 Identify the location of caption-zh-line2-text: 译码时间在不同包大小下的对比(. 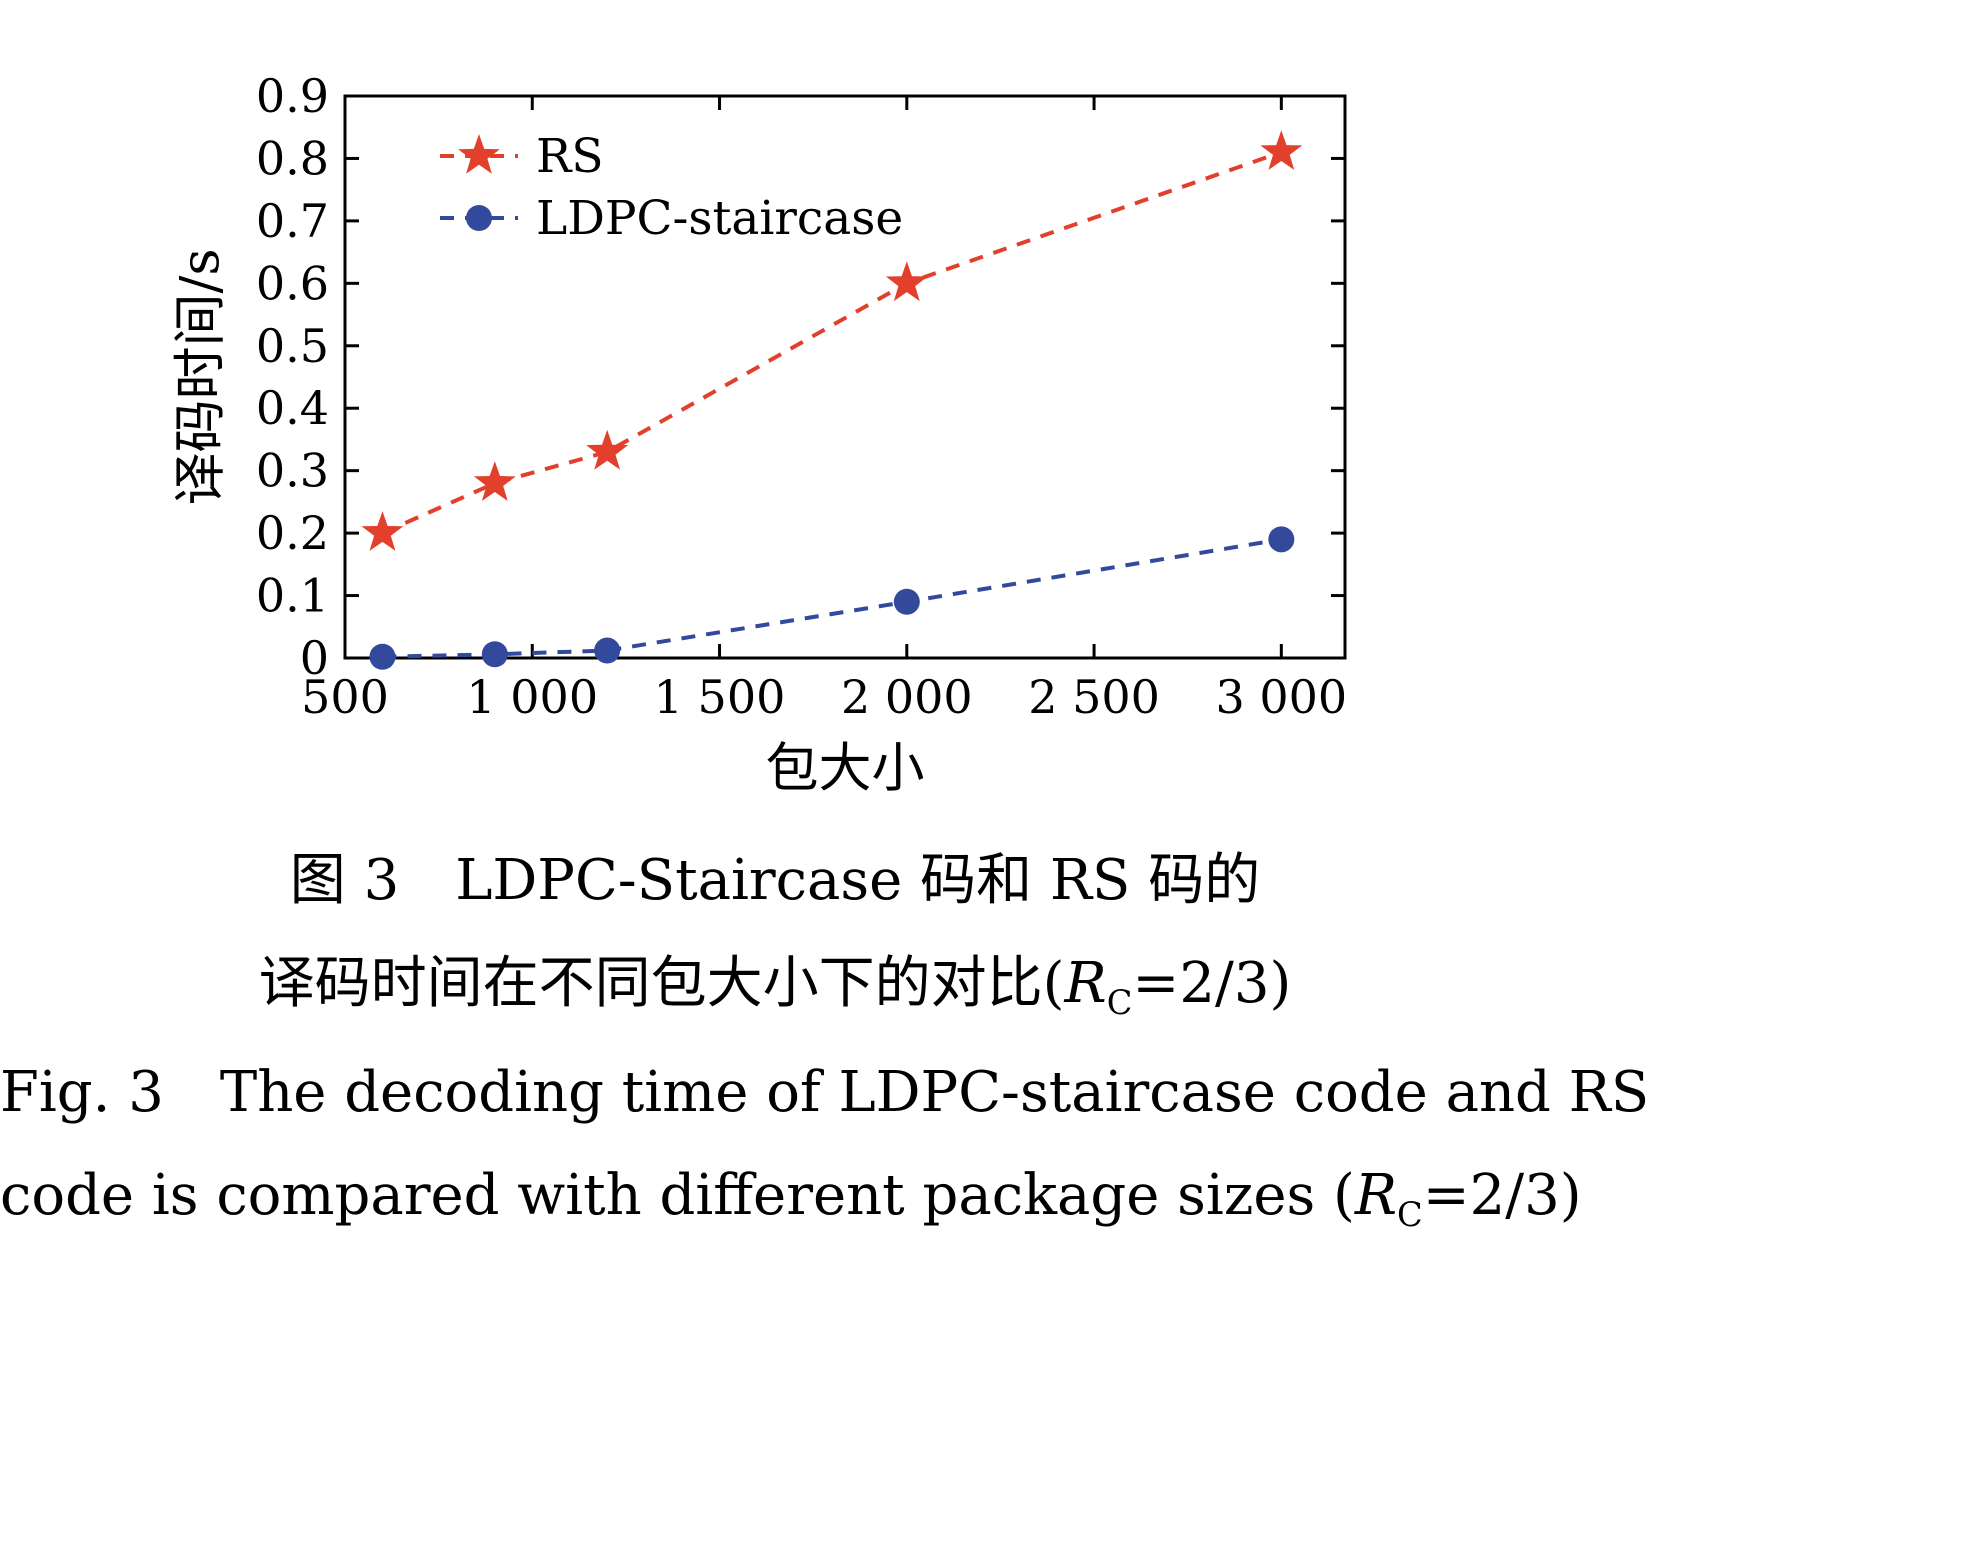
(661, 983).